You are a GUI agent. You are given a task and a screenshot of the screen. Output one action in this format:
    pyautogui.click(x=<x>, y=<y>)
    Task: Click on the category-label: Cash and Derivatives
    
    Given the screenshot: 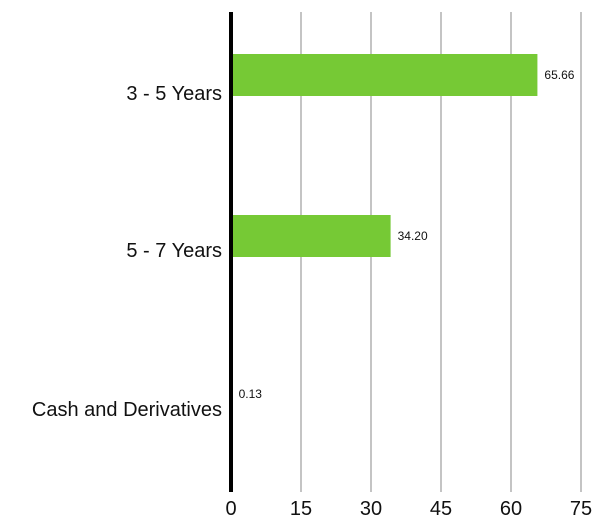 What is the action you would take?
    pyautogui.click(x=127, y=410)
    